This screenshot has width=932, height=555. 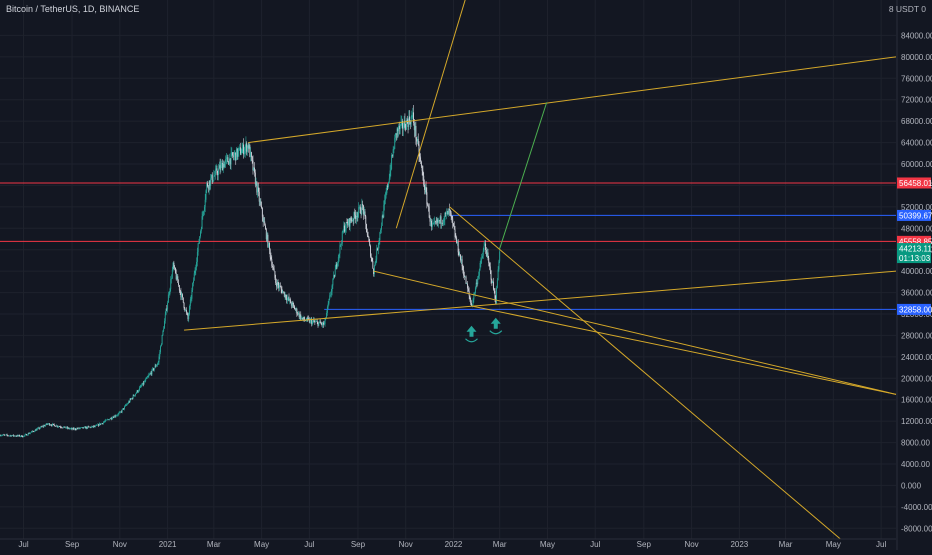 I want to click on y-tick-label: 76000.00, so click(x=916, y=78).